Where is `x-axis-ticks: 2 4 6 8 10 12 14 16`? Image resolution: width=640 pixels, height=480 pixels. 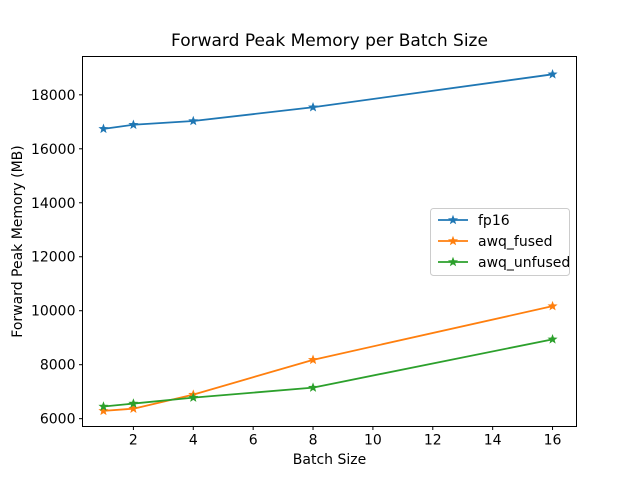
x-axis-ticks: 2 4 6 8 10 12 14 16 is located at coordinates (345, 437).